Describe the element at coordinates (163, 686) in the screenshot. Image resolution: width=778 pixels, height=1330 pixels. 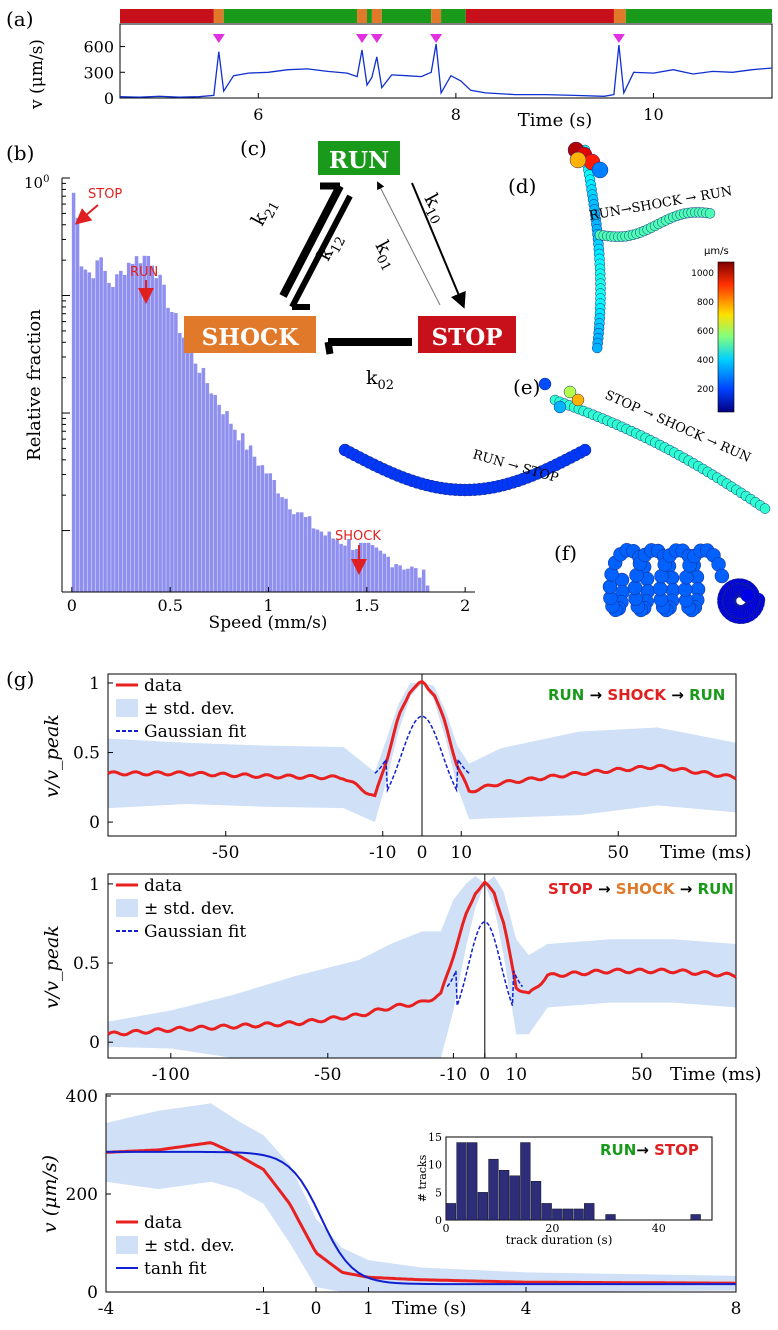
I see `legend-label: data` at that location.